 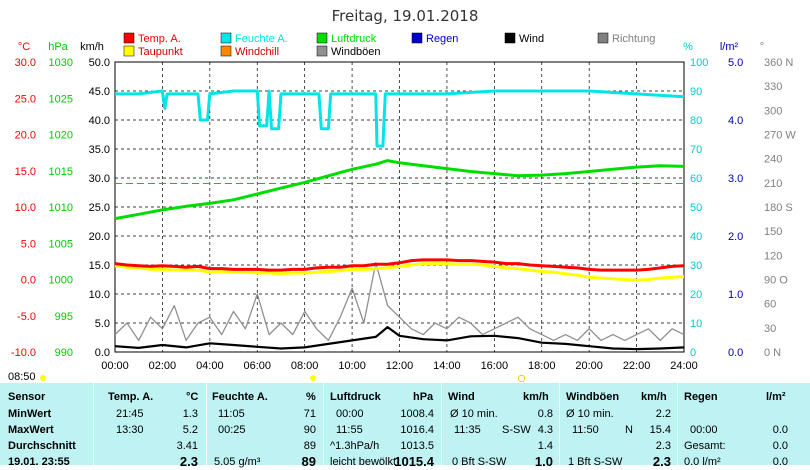 I want to click on y-tick-label-temp: 30.0, so click(x=25, y=63).